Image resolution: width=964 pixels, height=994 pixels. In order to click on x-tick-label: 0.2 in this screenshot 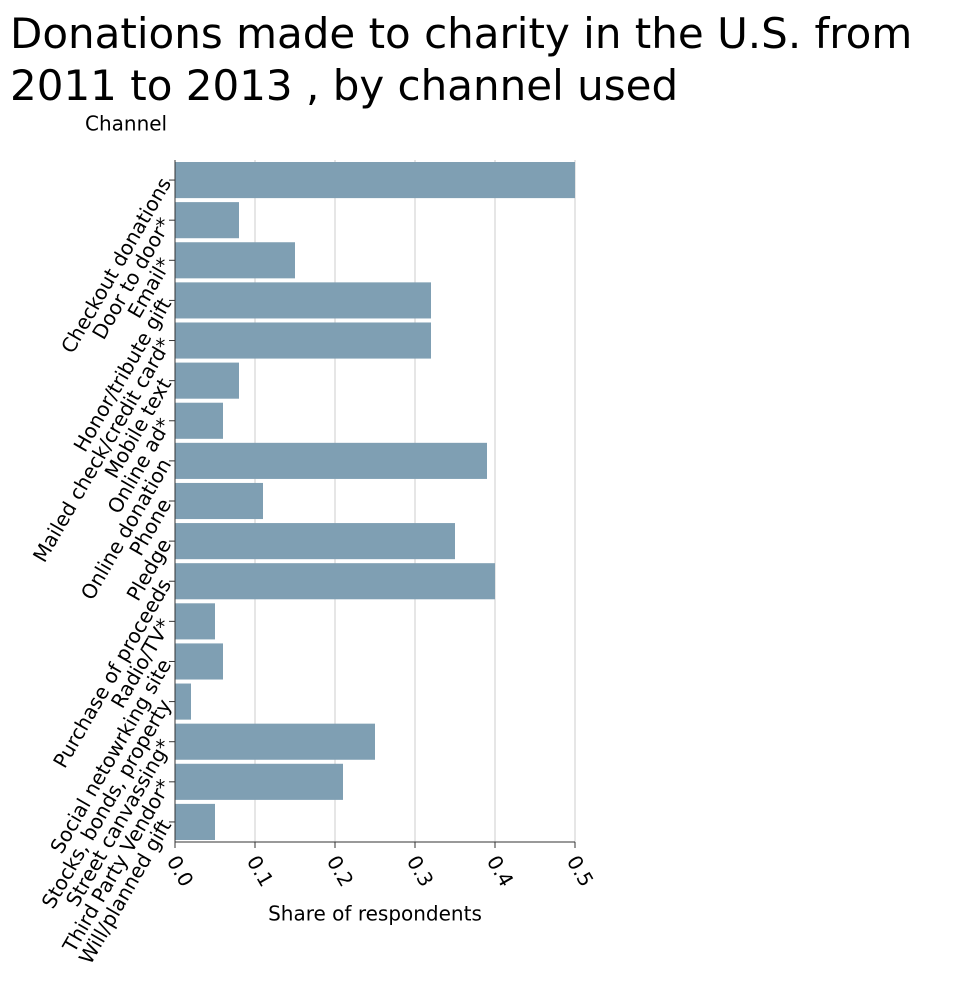, I will do `click(340, 871)`.